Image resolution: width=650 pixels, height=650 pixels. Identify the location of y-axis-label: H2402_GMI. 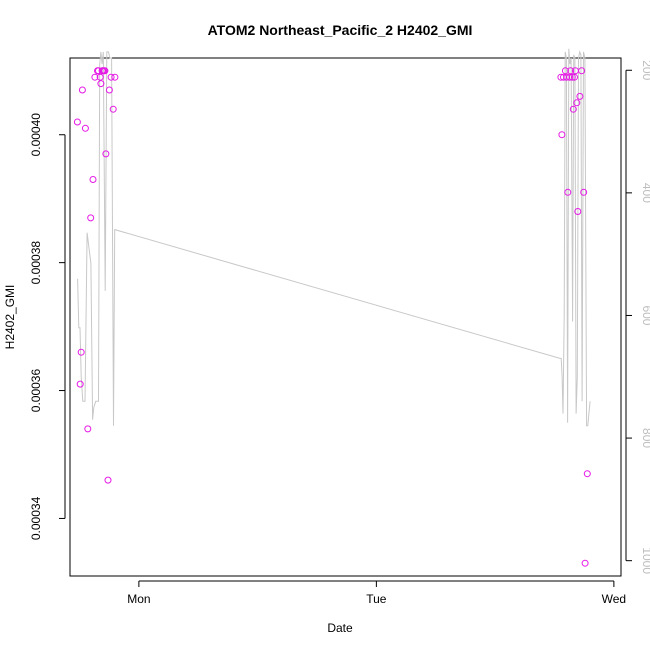
(10, 317).